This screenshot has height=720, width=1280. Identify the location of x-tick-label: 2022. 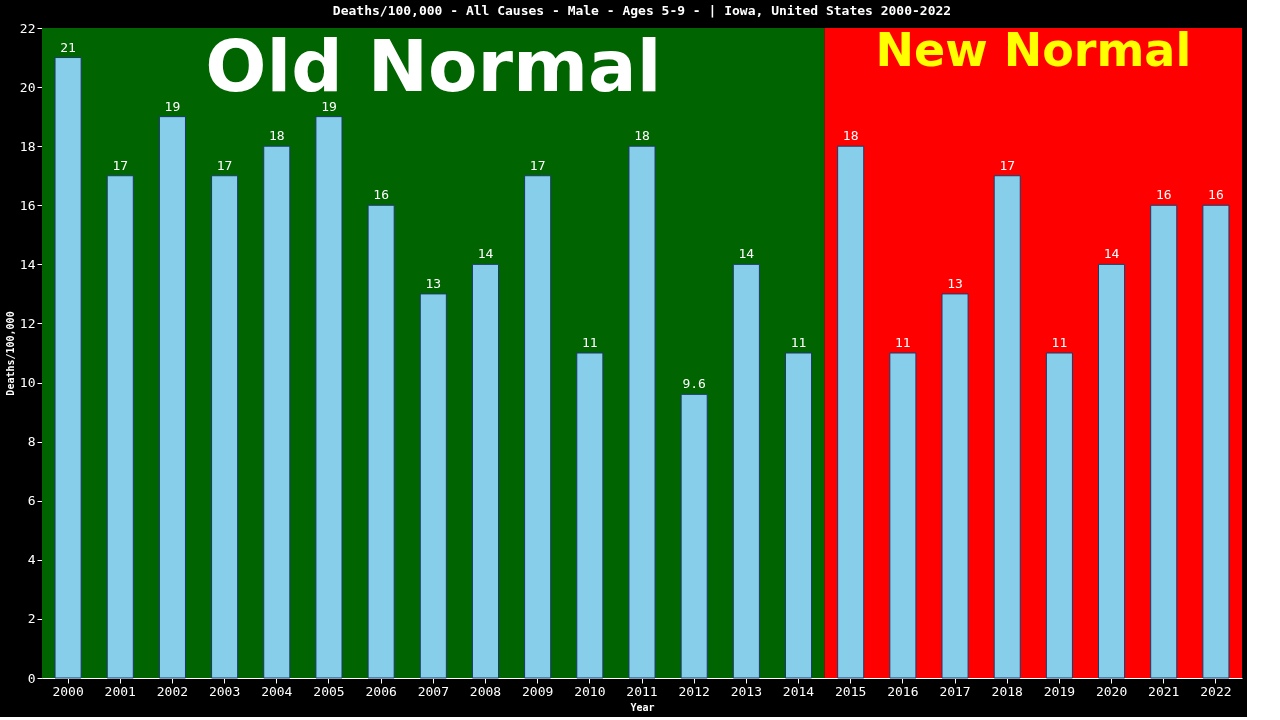
(1216, 691).